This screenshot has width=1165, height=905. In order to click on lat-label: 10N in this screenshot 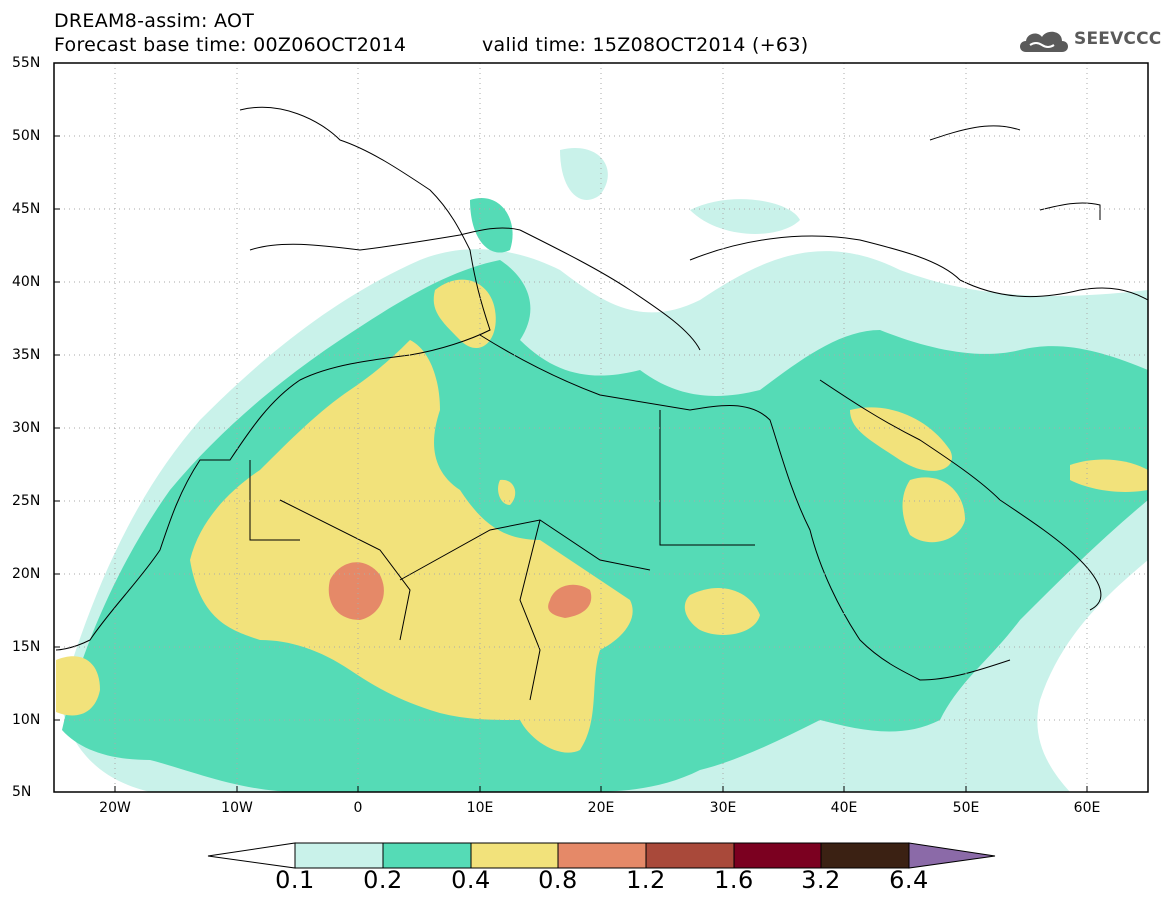, I will do `click(26, 720)`.